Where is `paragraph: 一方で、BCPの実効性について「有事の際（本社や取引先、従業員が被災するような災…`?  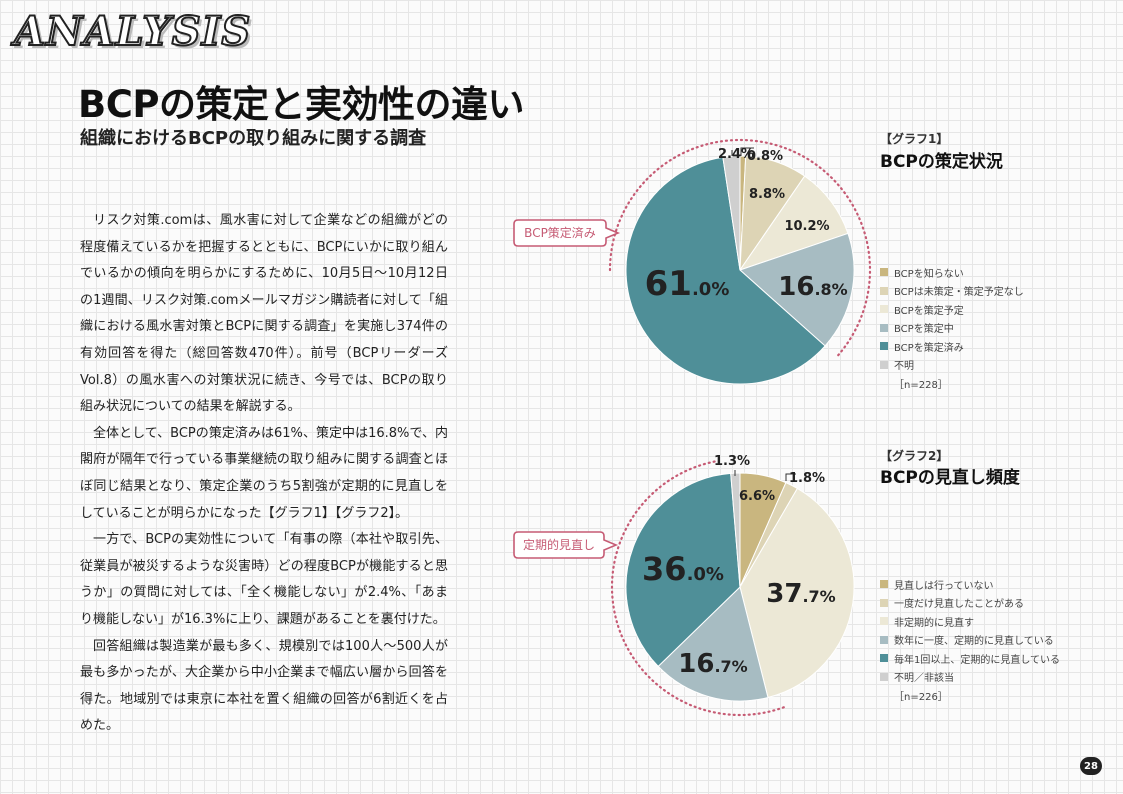
paragraph: 一方で、BCPの実効性について「有事の際（本社や取引先、従業員が被災するような災… is located at coordinates (264, 579).